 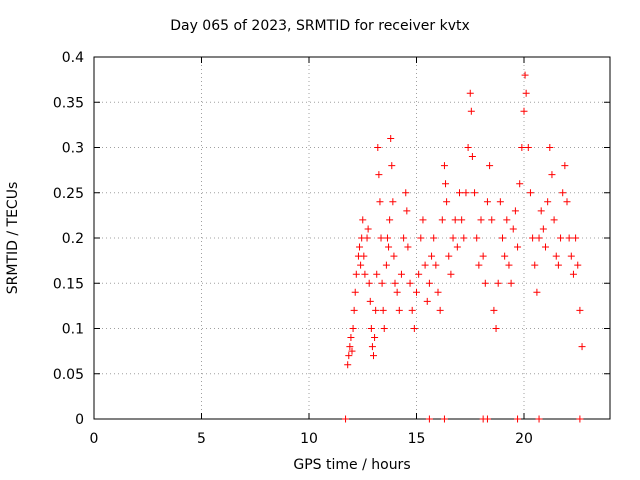 What do you see at coordinates (73, 149) in the screenshot?
I see `y-tick-label: 0.3` at bounding box center [73, 149].